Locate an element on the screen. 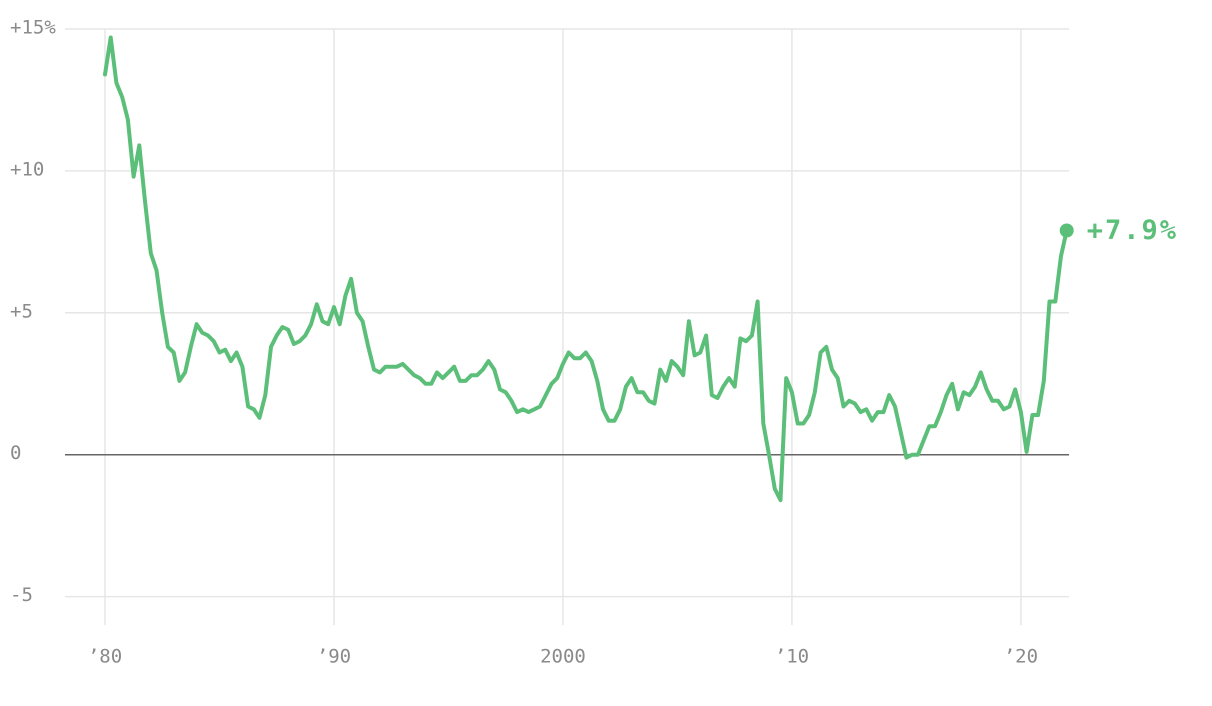 This screenshot has height=706, width=1212. x-tick-label: ’90 is located at coordinates (334, 657).